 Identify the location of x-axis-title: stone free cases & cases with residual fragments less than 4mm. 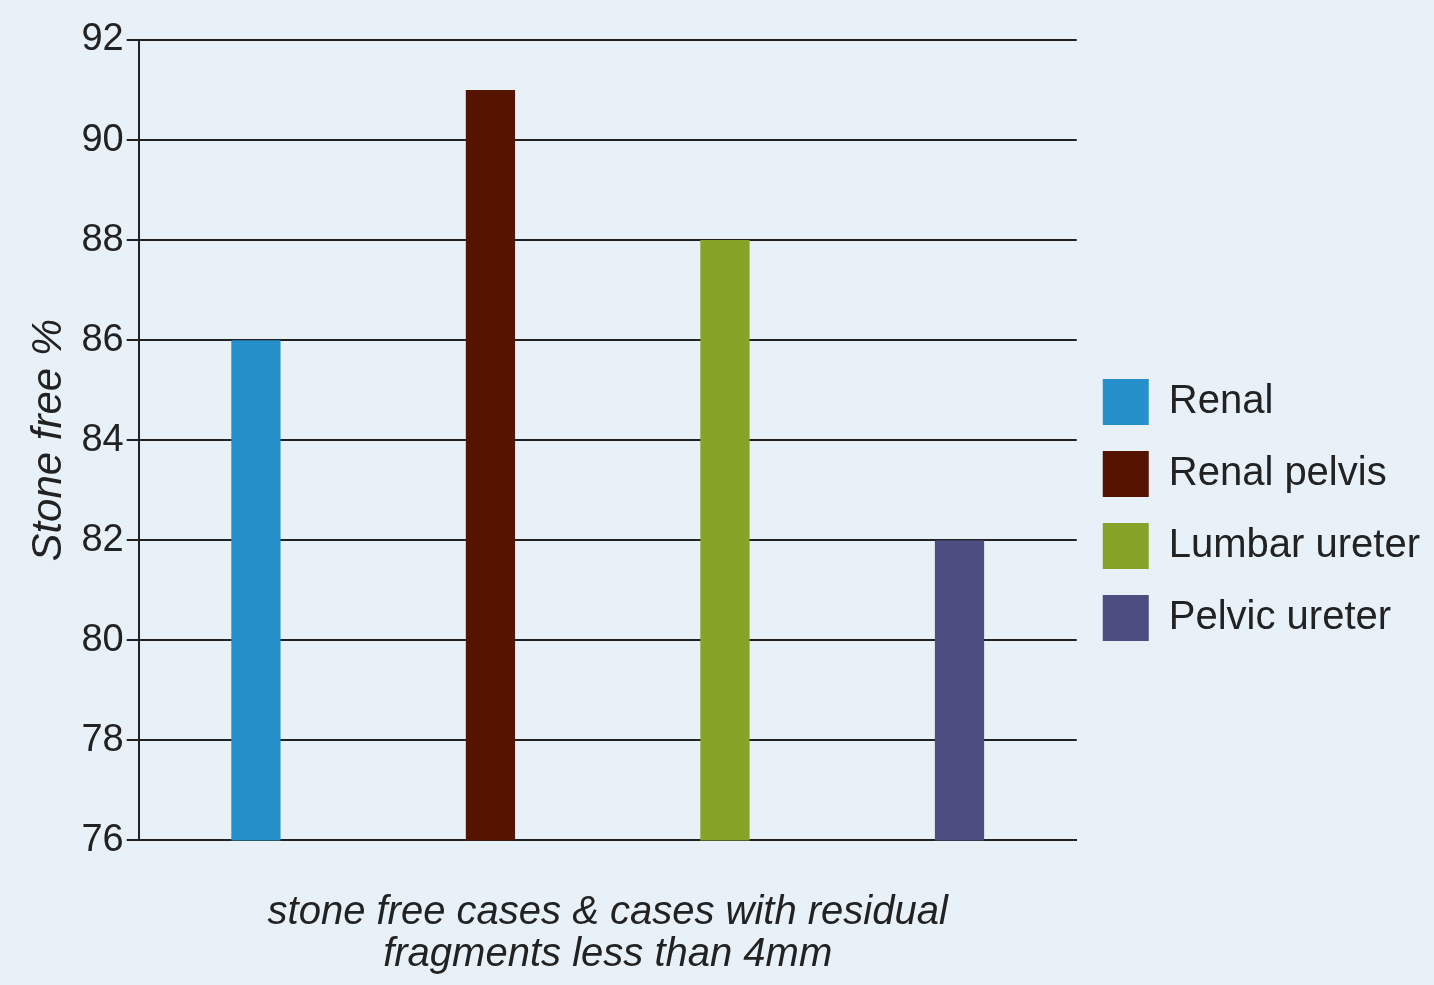
(608, 931).